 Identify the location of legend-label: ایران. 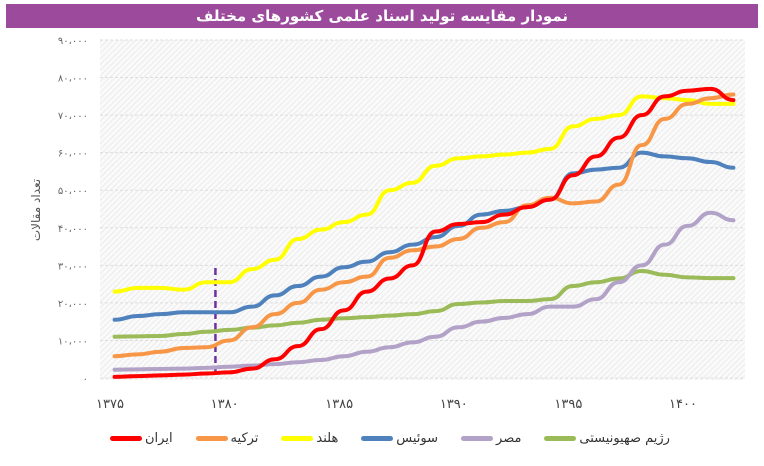
(159, 438).